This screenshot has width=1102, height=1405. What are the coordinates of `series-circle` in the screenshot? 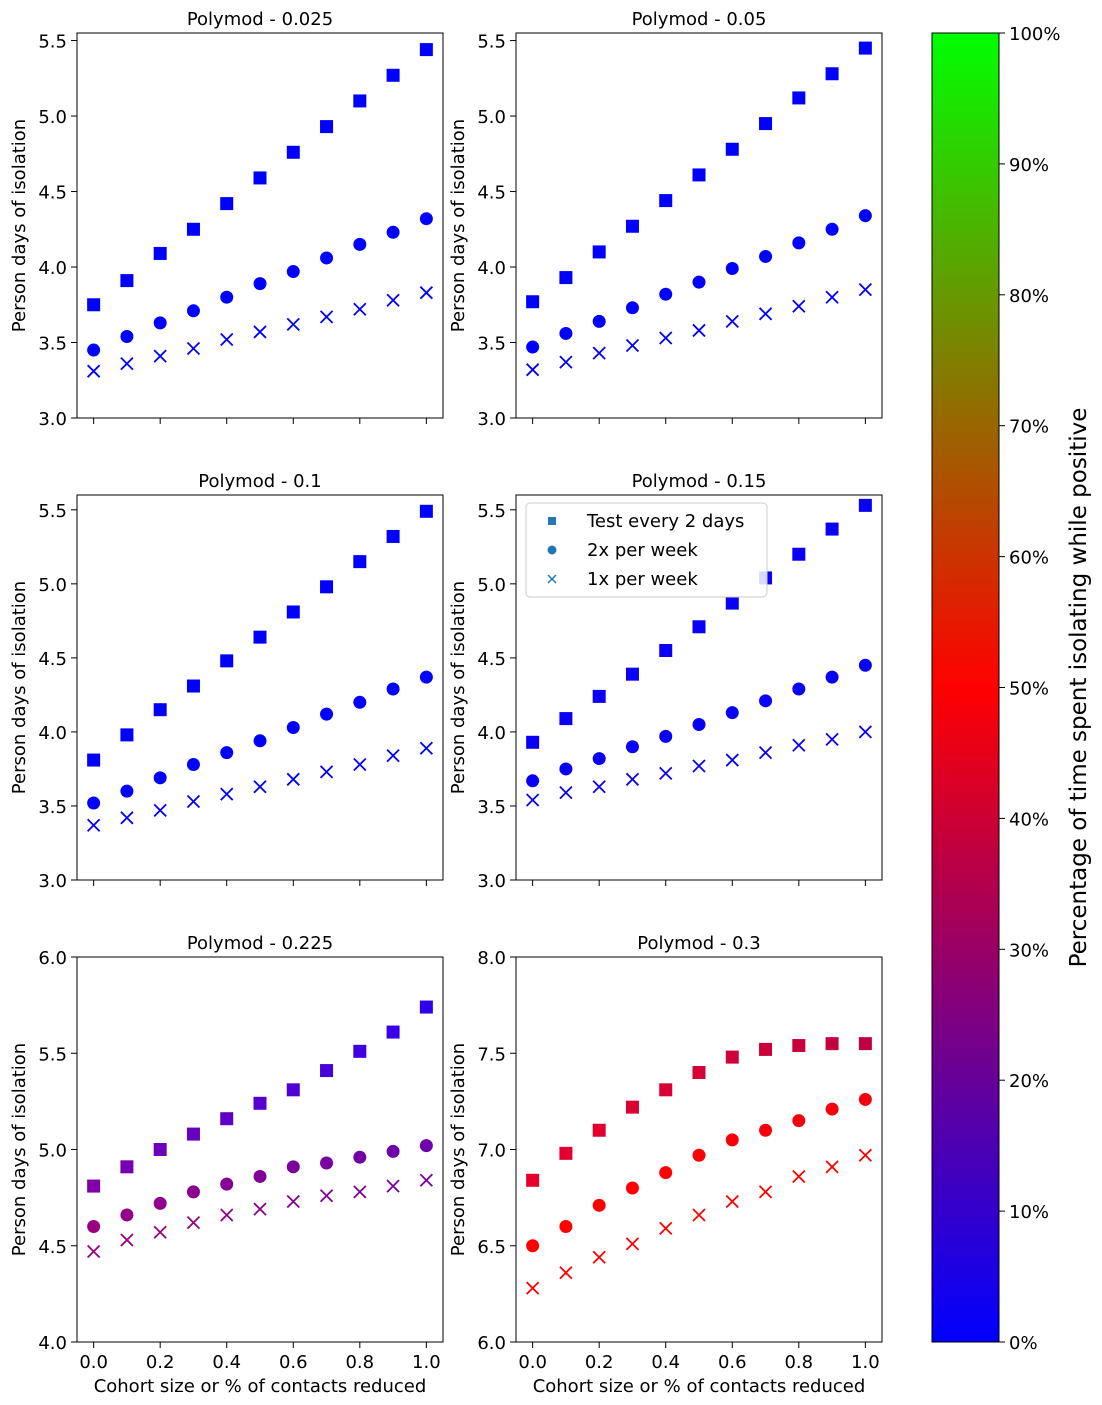 It's located at (699, 281).